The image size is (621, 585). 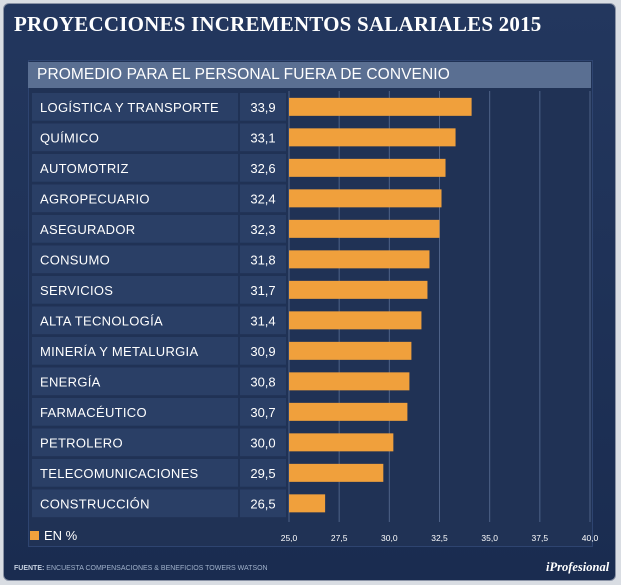 I want to click on category-label: CONSTRUCCIÓN, so click(x=95, y=503).